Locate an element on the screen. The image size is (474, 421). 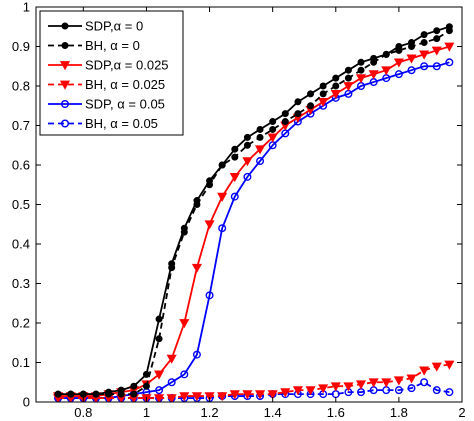
legend-item: SDP,α = 0 is located at coordinates (95, 26).